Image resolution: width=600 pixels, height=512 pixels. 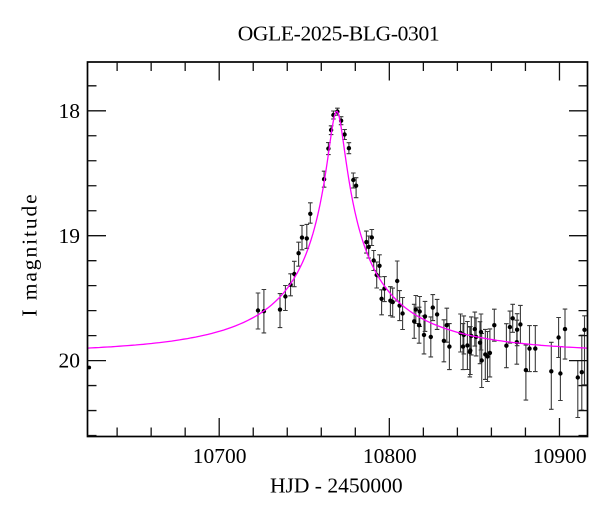 I want to click on svg-text: 20, so click(x=70, y=361).